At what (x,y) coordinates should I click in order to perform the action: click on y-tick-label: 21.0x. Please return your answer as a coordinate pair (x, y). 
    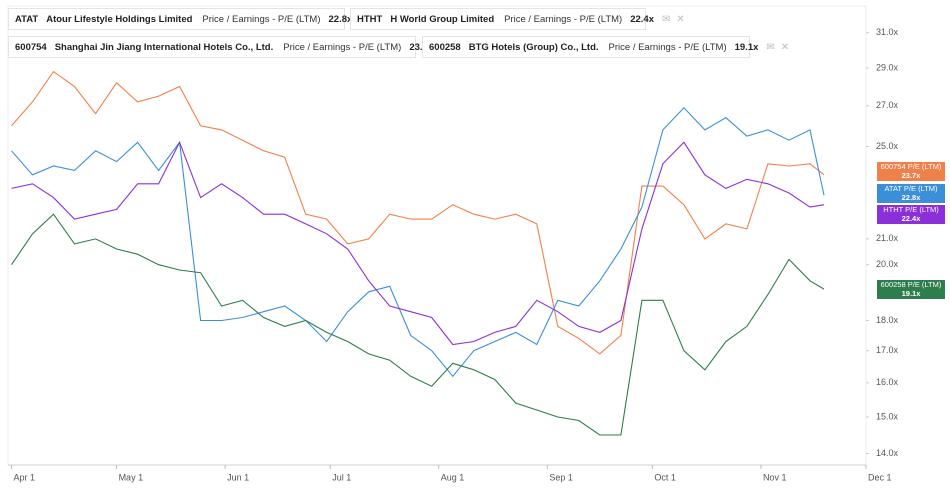
    Looking at the image, I should click on (887, 238).